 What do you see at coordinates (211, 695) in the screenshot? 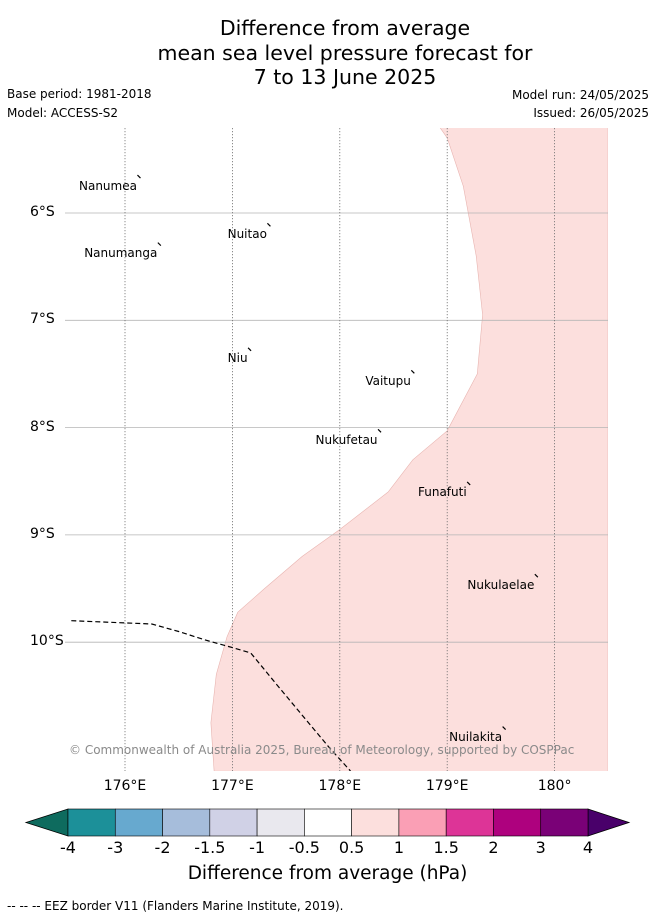
I see `eez-border-line` at bounding box center [211, 695].